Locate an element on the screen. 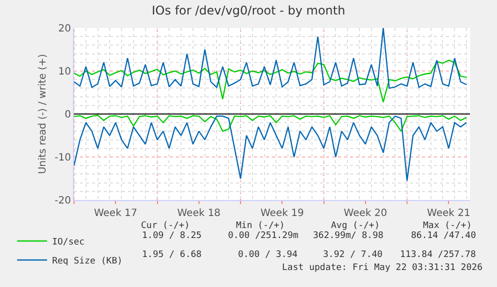 The height and width of the screenshot is (287, 497). text: 362.99m/ 8.98 is located at coordinates (348, 236).